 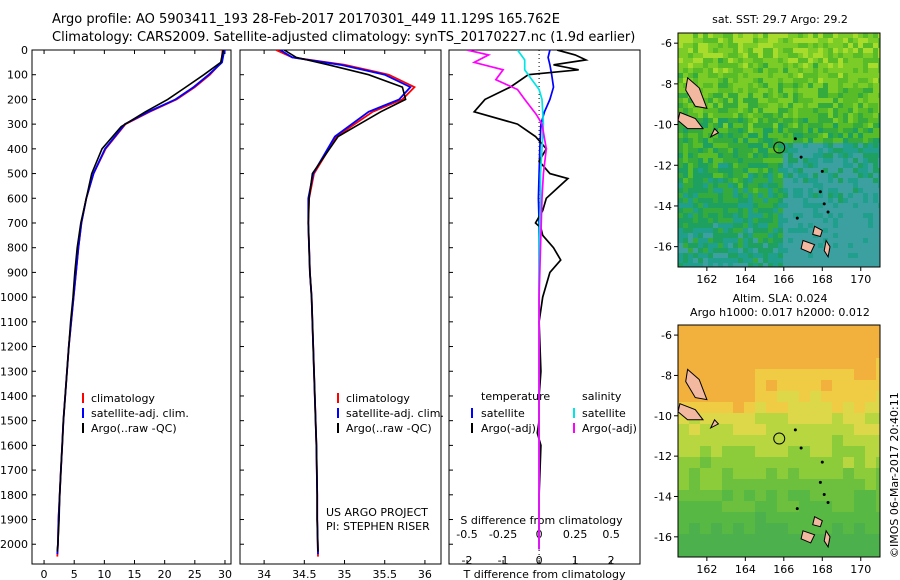 I want to click on salinity-xtick-label: 34.5, so click(x=304, y=574).